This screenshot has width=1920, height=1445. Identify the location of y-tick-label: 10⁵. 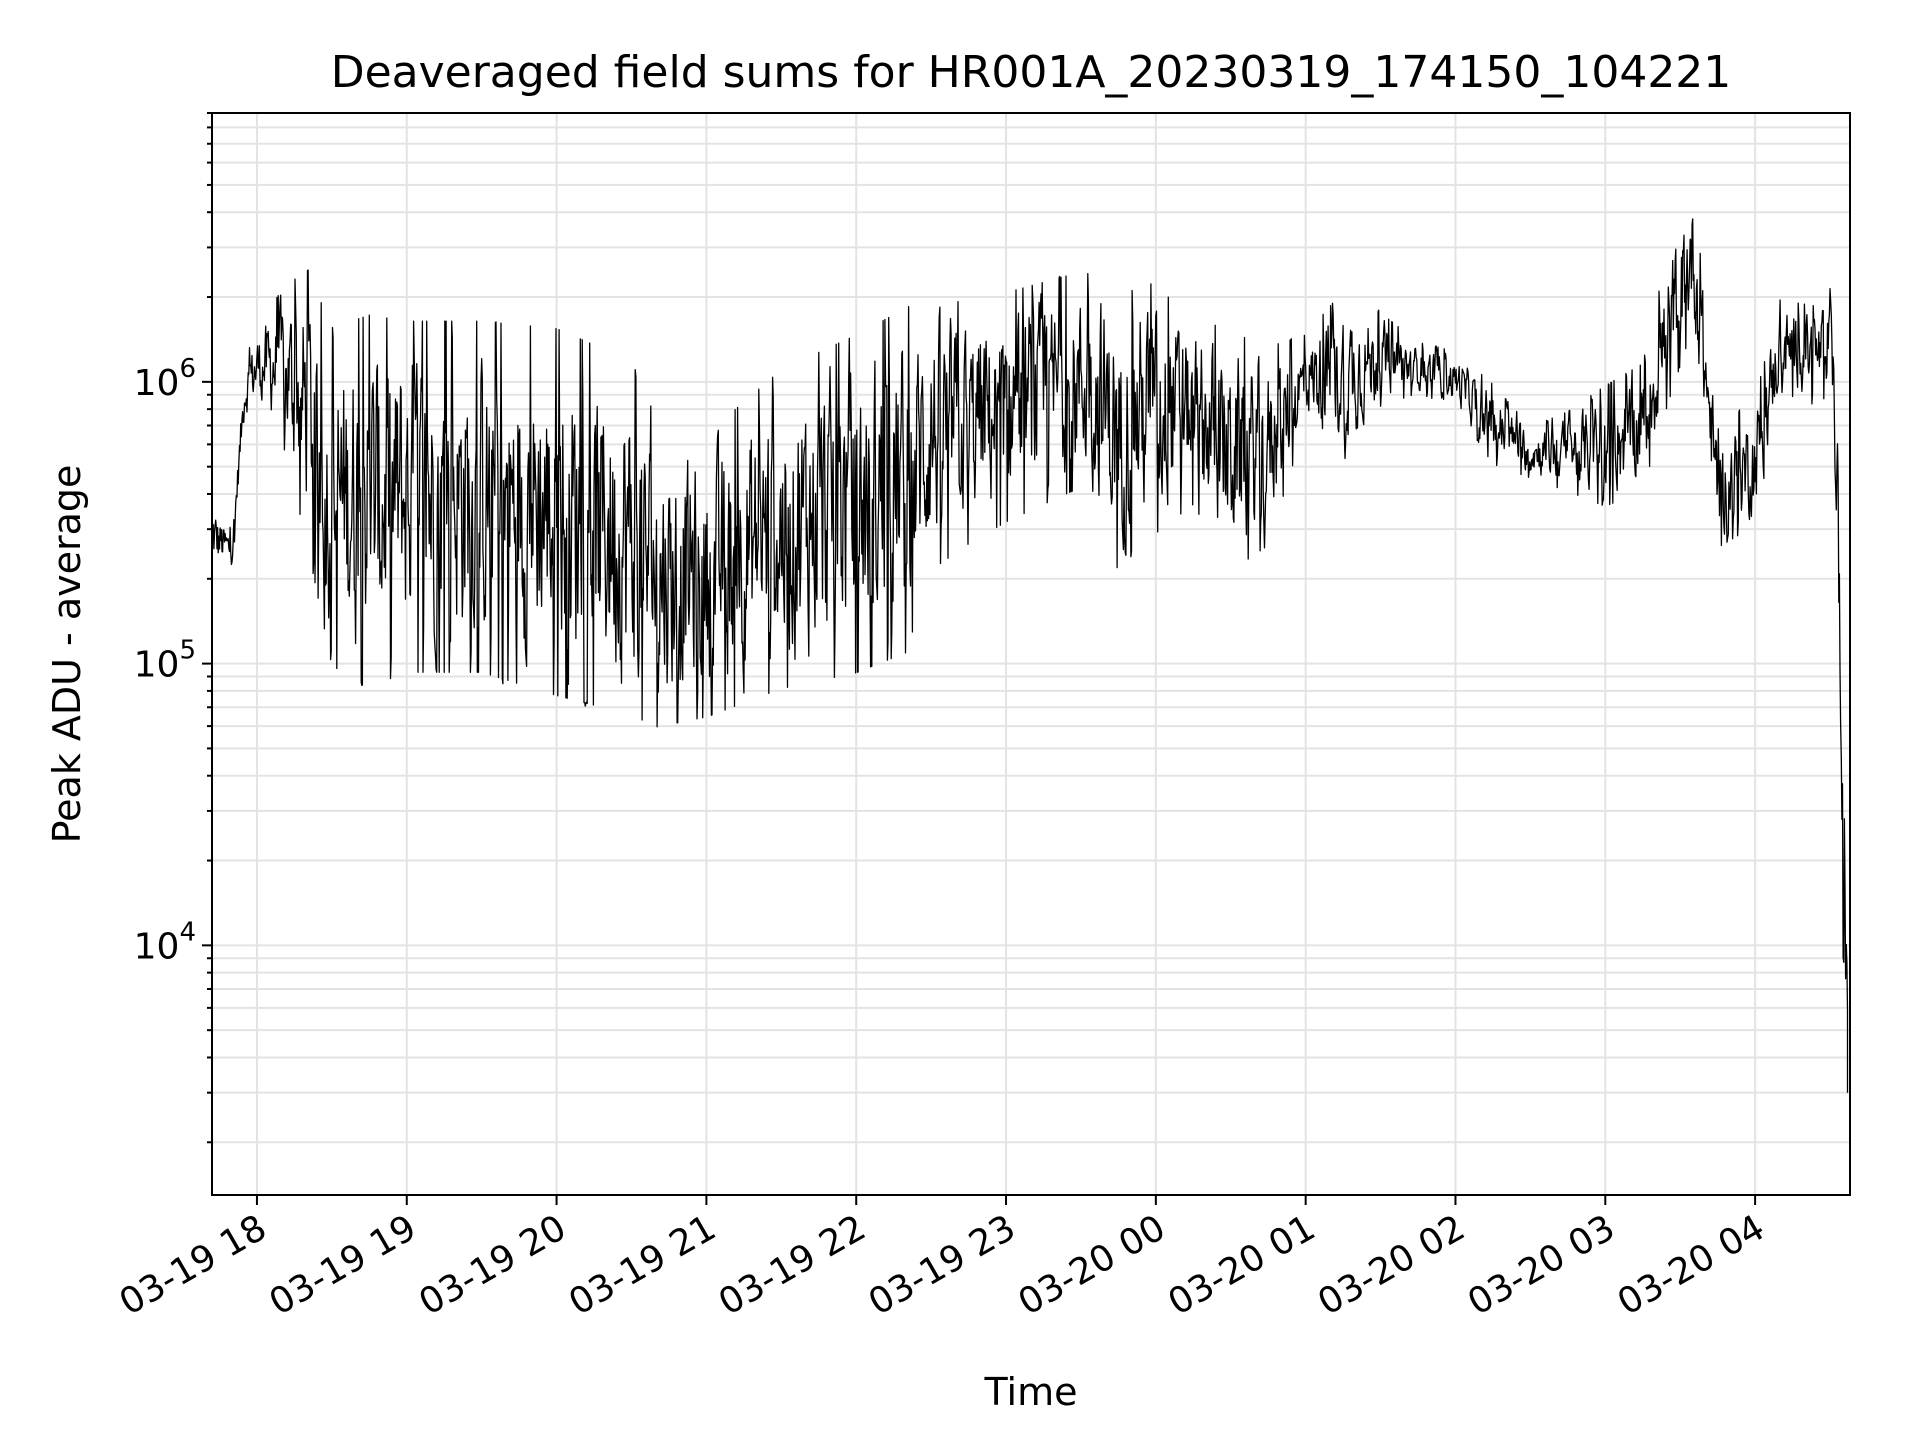
(165, 661).